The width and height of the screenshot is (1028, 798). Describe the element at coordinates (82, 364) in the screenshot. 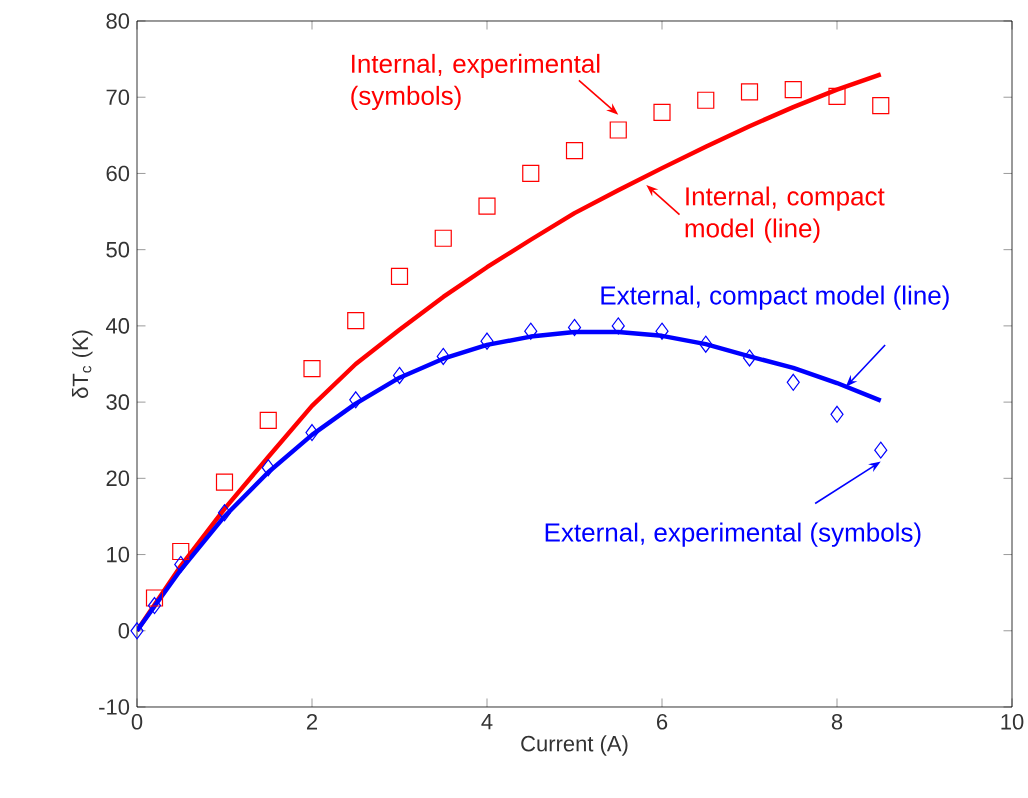

I see `y-axis-title: δT$_{c}$ (K)` at that location.